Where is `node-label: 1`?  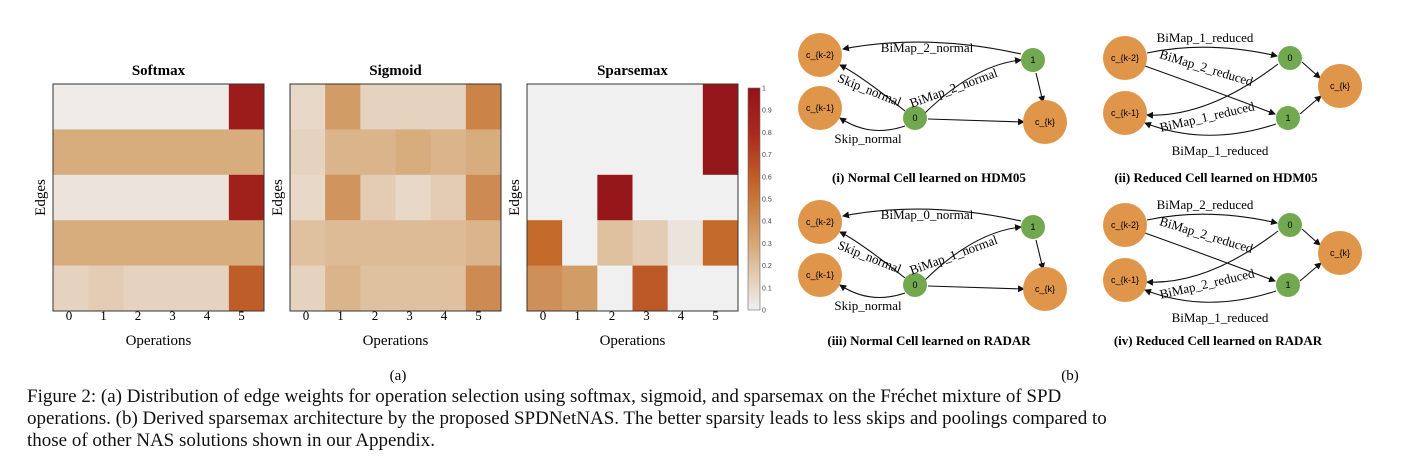 node-label: 1 is located at coordinates (1032, 227).